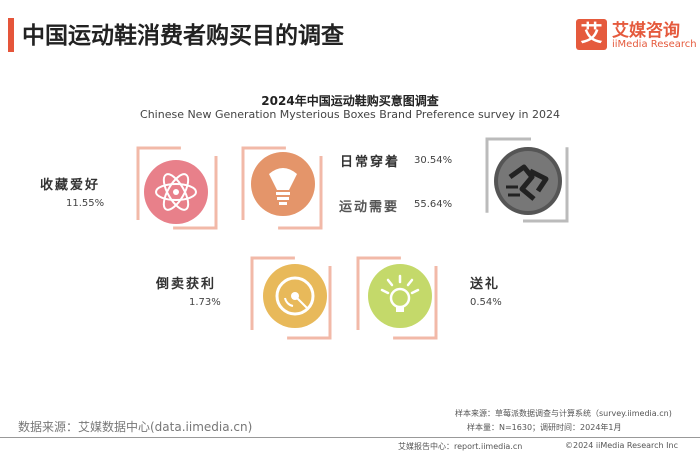 Image resolution: width=700 pixels, height=455 pixels. What do you see at coordinates (591, 34) in the screenshot?
I see `brand-logo-icon: 艾` at bounding box center [591, 34].